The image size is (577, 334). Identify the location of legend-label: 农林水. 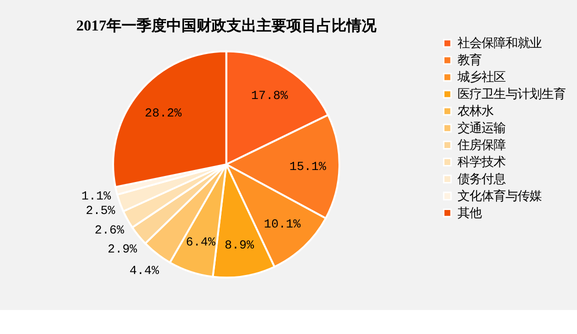
(475, 111).